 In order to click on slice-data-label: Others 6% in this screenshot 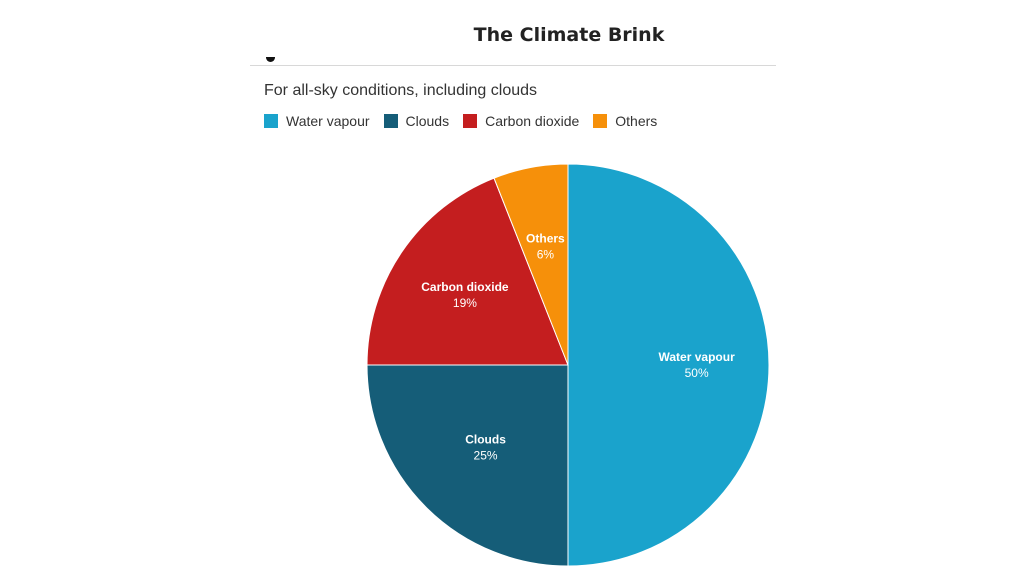, I will do `click(545, 247)`.